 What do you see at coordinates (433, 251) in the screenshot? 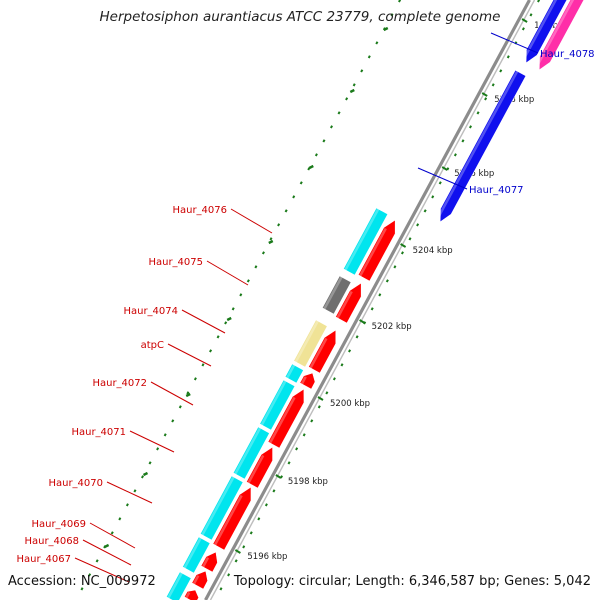
I see `scale-tick-label: 5204 kbp` at bounding box center [433, 251].